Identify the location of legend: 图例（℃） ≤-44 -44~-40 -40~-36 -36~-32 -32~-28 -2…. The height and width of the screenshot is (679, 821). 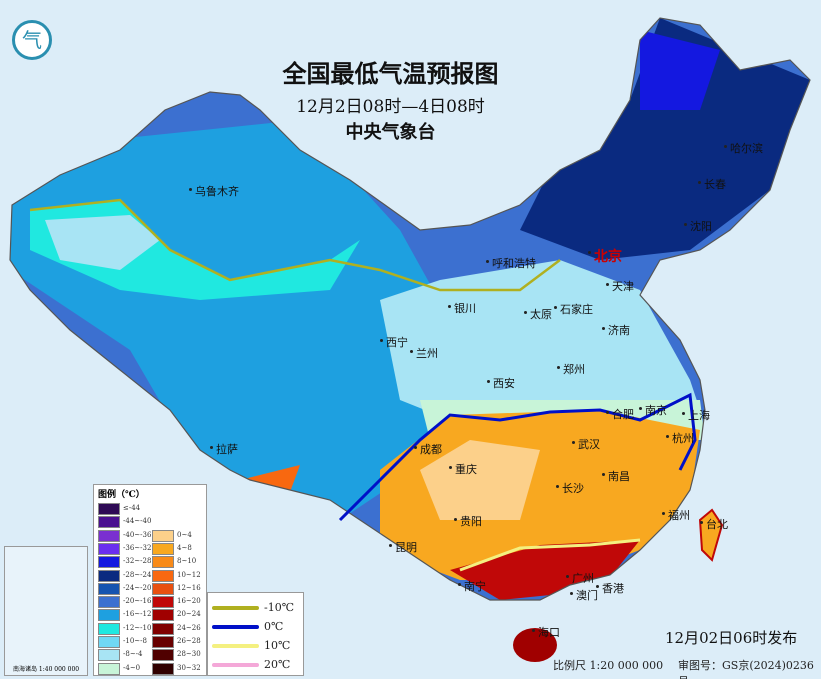
(150, 580).